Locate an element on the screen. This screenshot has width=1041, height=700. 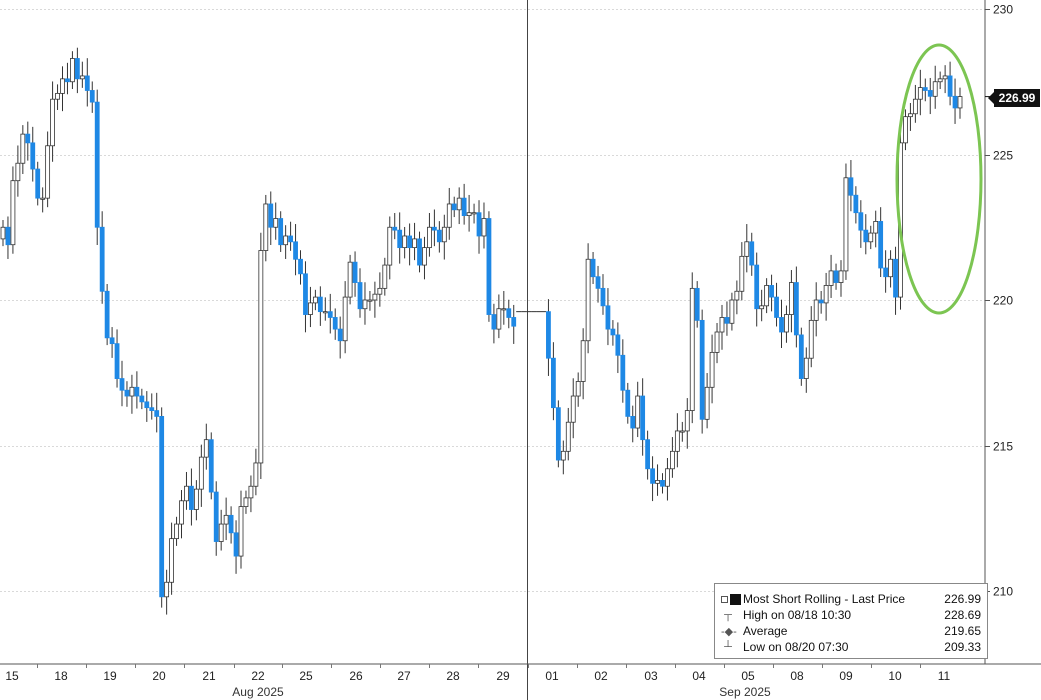
legend-low-value: 209.33 is located at coordinates (962, 647).